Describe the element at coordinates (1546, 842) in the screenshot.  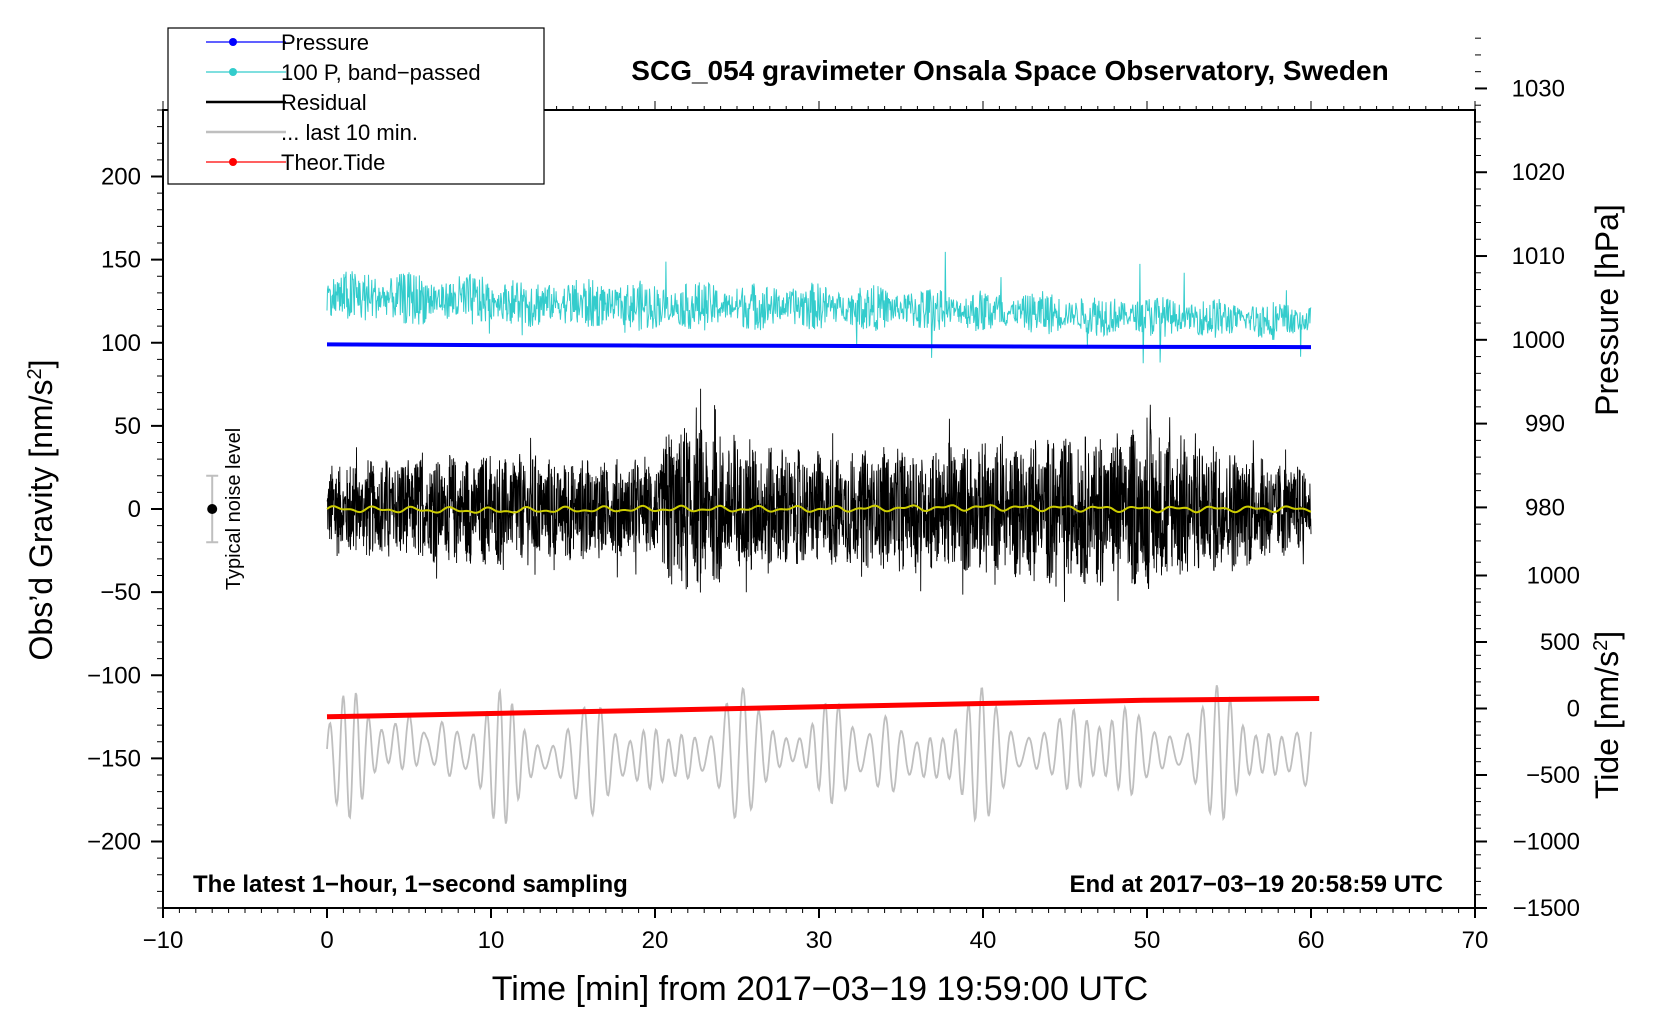
I see `tide-tick-label: −1000` at that location.